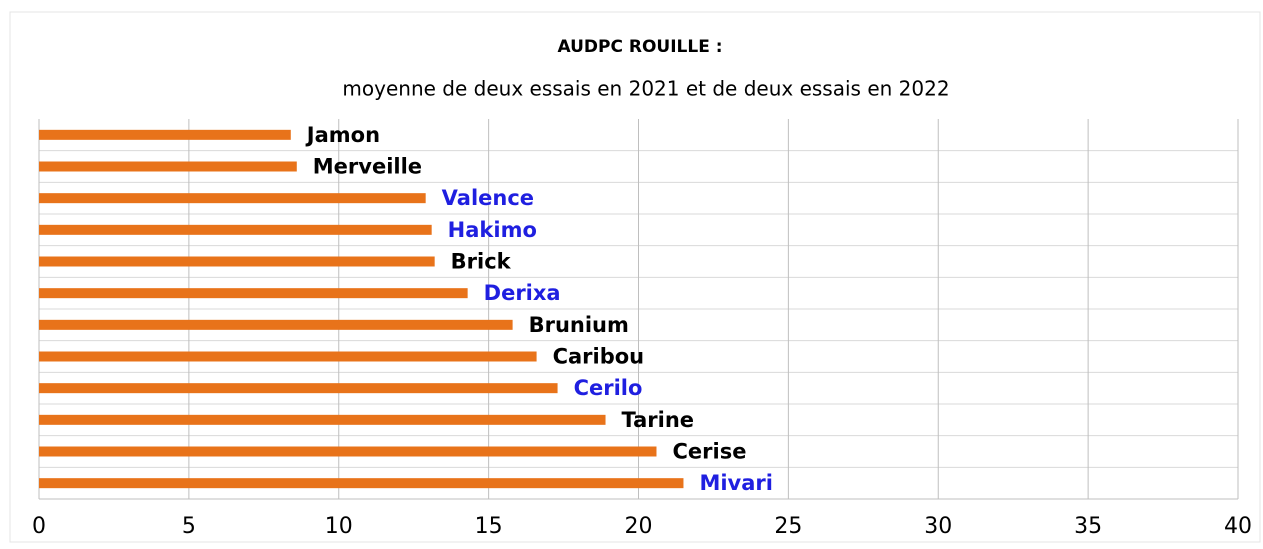 The image size is (1263, 549). Describe the element at coordinates (522, 293) in the screenshot. I see `bar-label: Derixa` at that location.